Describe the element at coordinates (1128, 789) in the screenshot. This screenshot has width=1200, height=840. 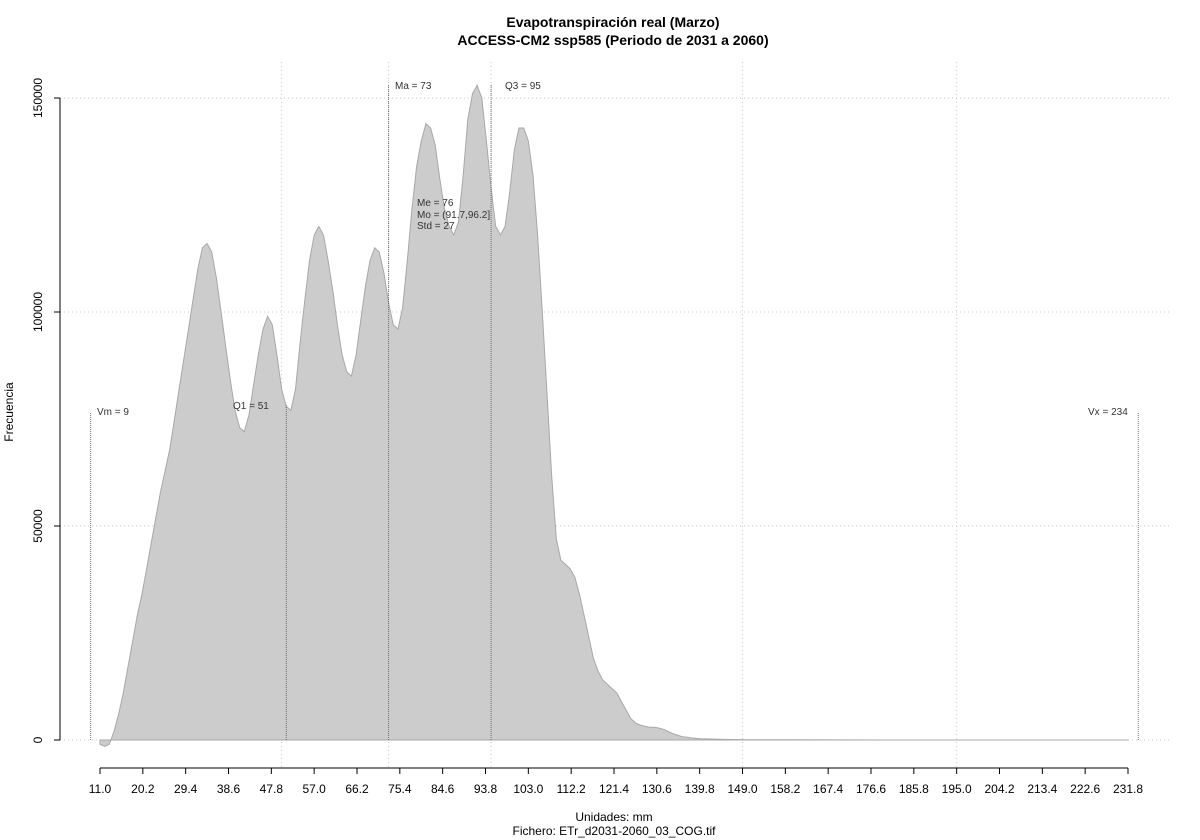
I see `x-tick-label-24: 231.8` at that location.